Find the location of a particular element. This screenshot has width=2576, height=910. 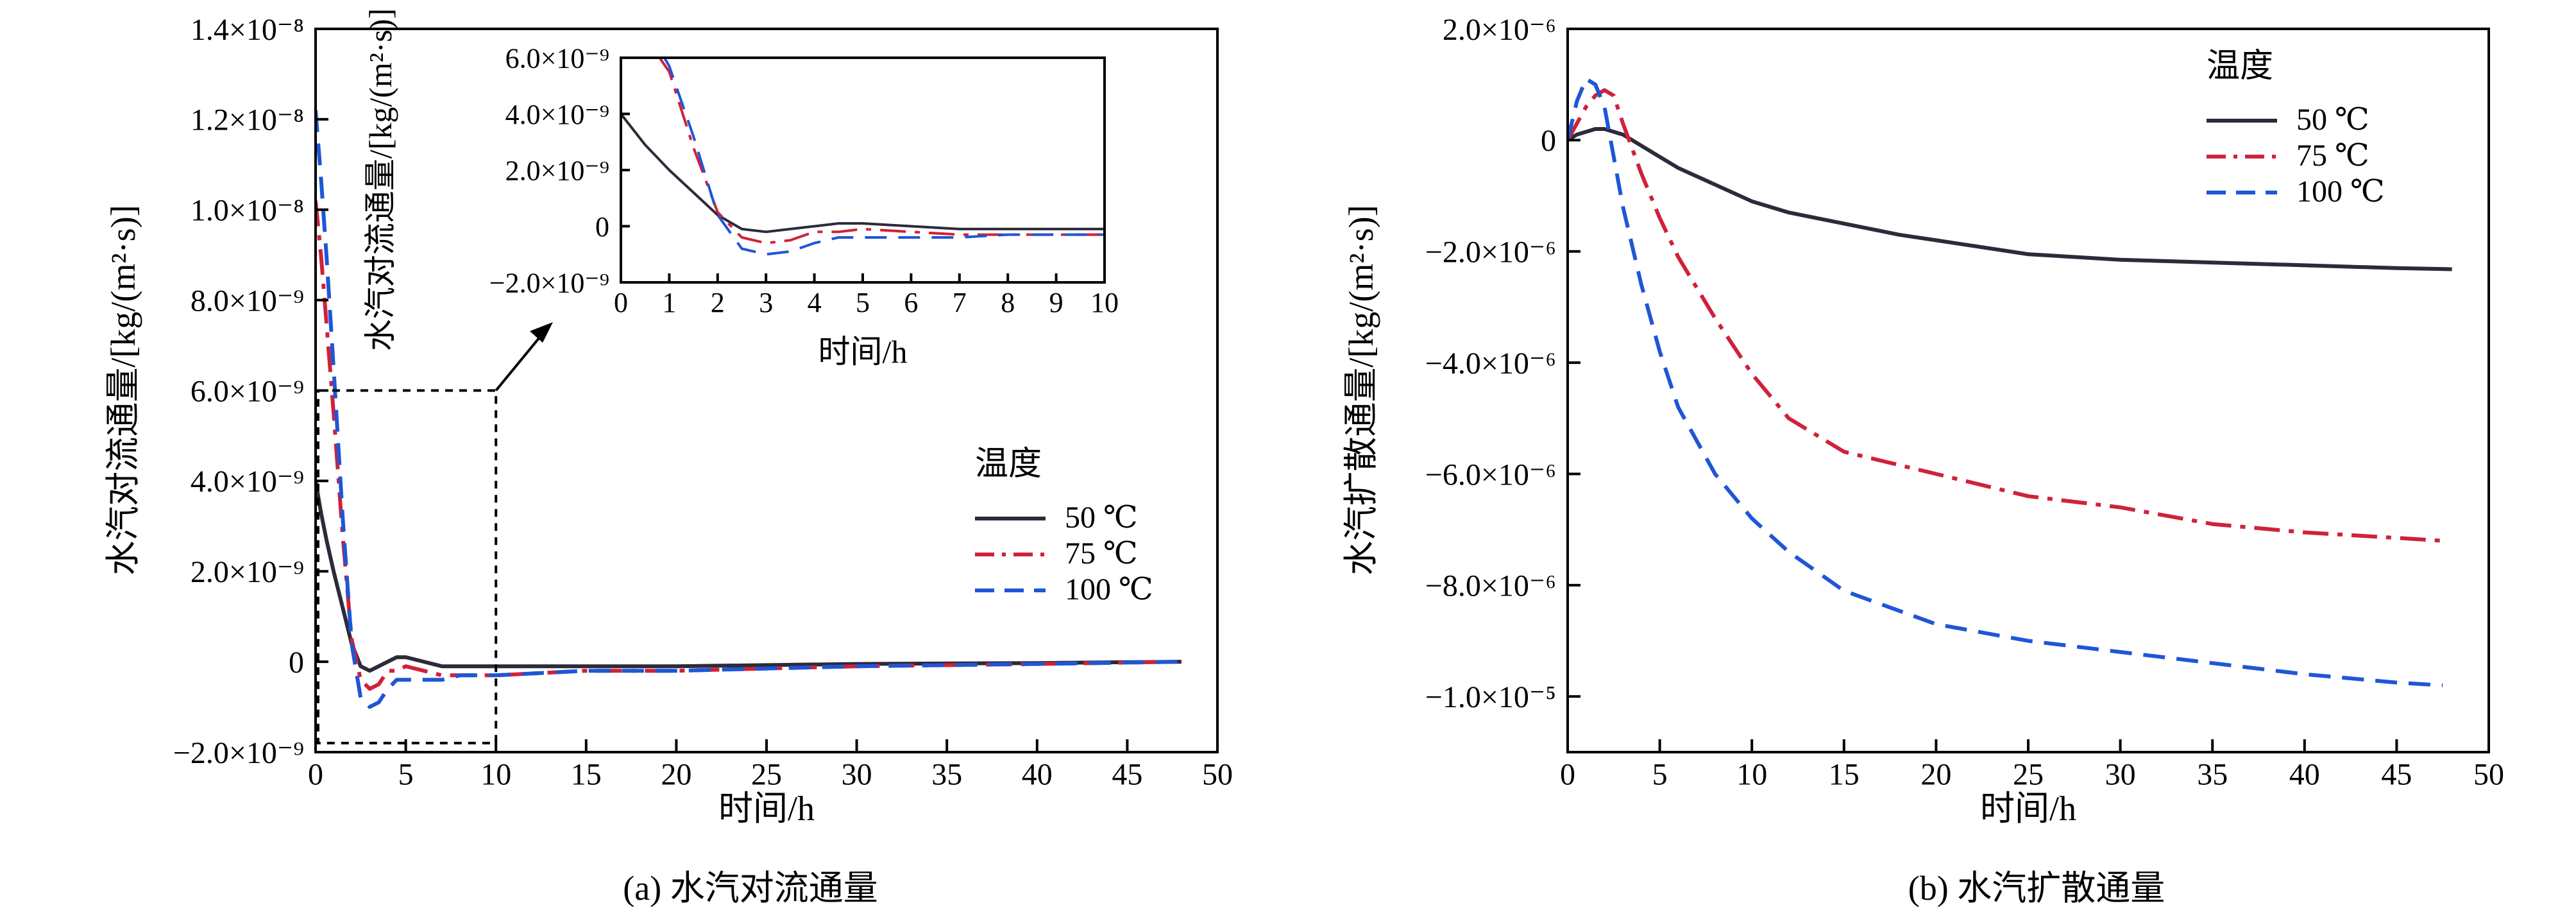

zoom-arrow-line is located at coordinates (521, 360).